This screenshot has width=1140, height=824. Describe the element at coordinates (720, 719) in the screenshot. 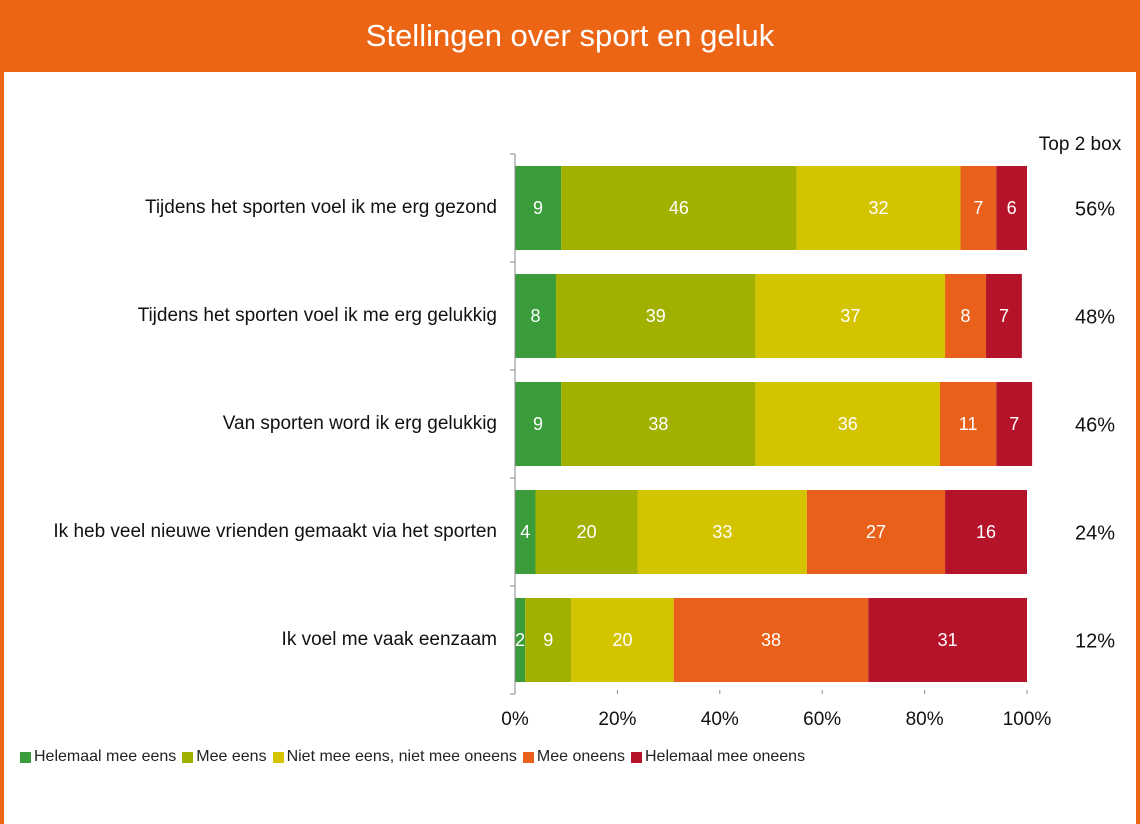

I see `x-tick-label: 40%` at that location.